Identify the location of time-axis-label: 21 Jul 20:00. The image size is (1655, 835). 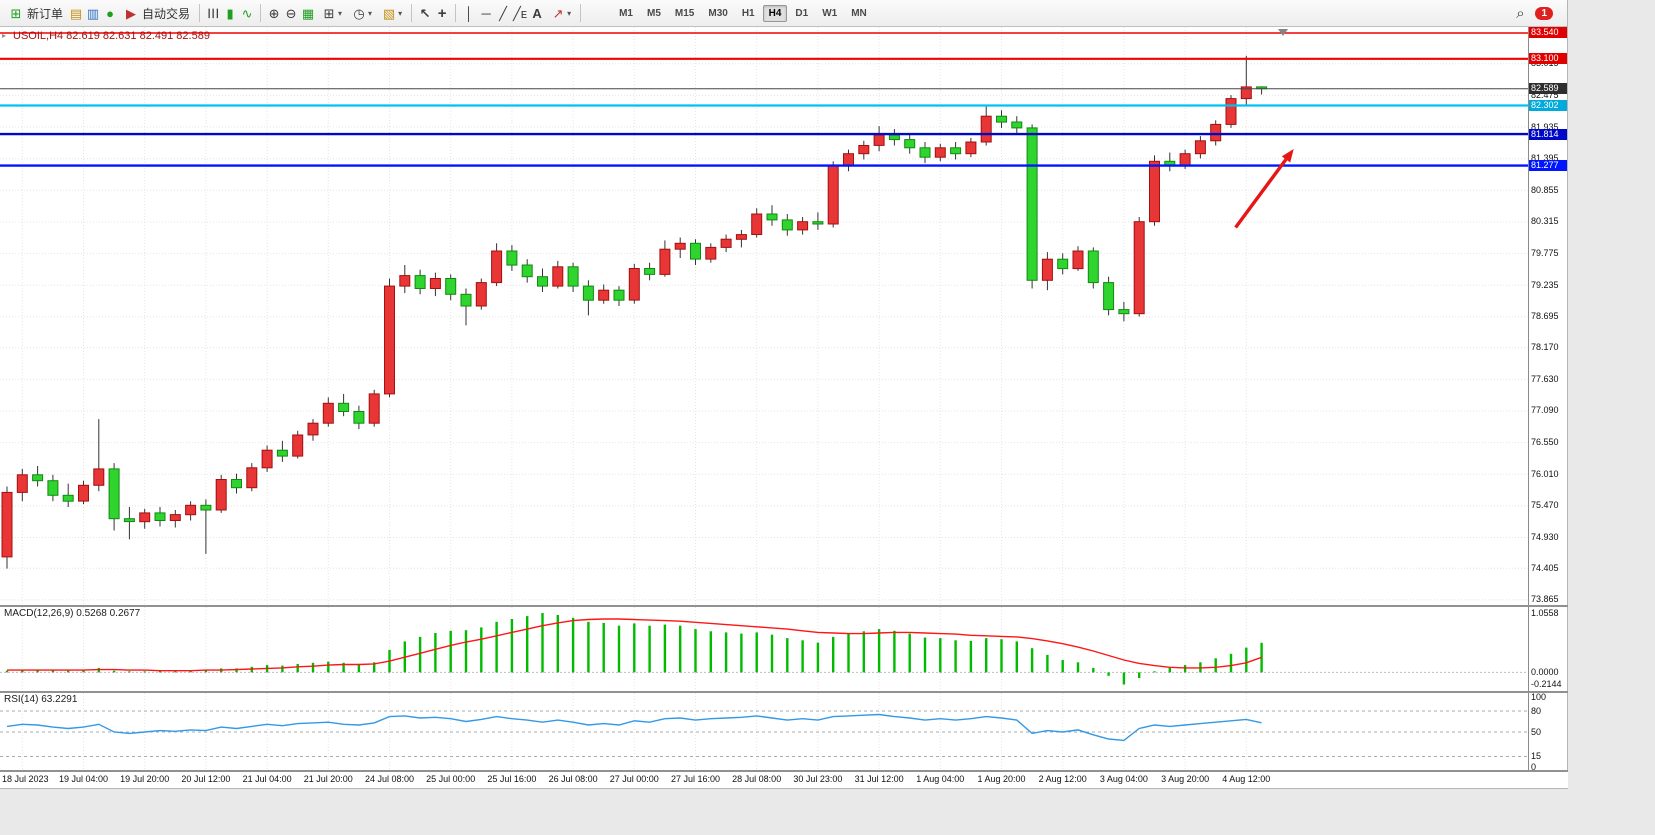
(328, 779).